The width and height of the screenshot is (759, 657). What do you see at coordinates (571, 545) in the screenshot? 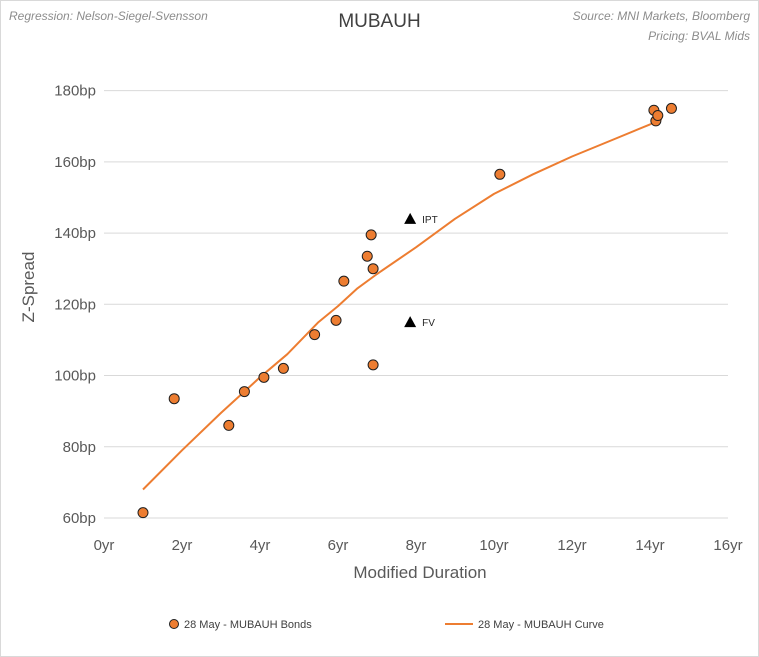
I see `x-tick-label: 12yr` at bounding box center [571, 545].